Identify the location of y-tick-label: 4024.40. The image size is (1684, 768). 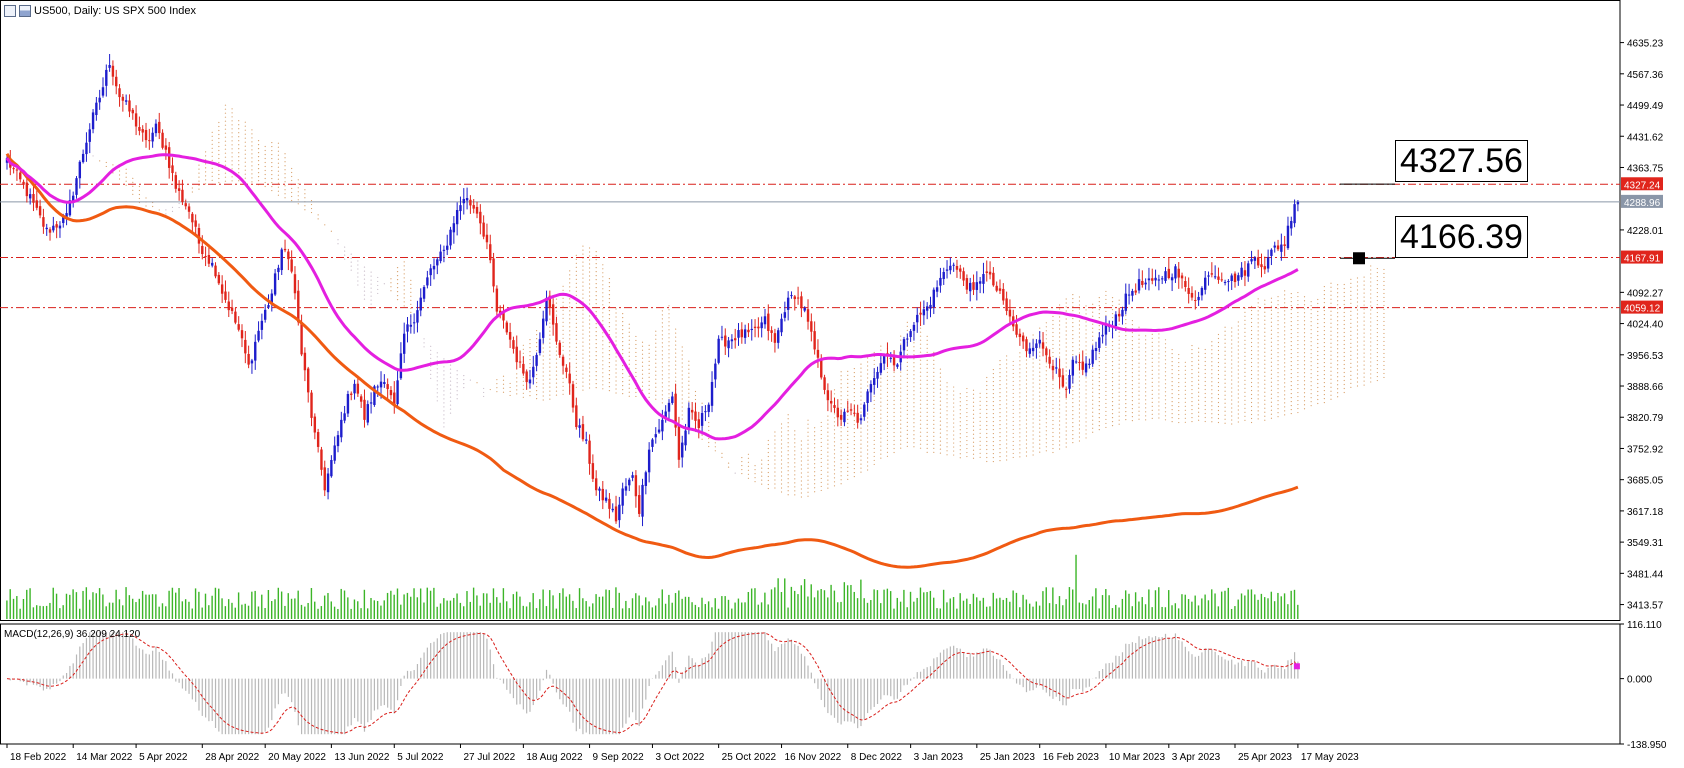
(1645, 325).